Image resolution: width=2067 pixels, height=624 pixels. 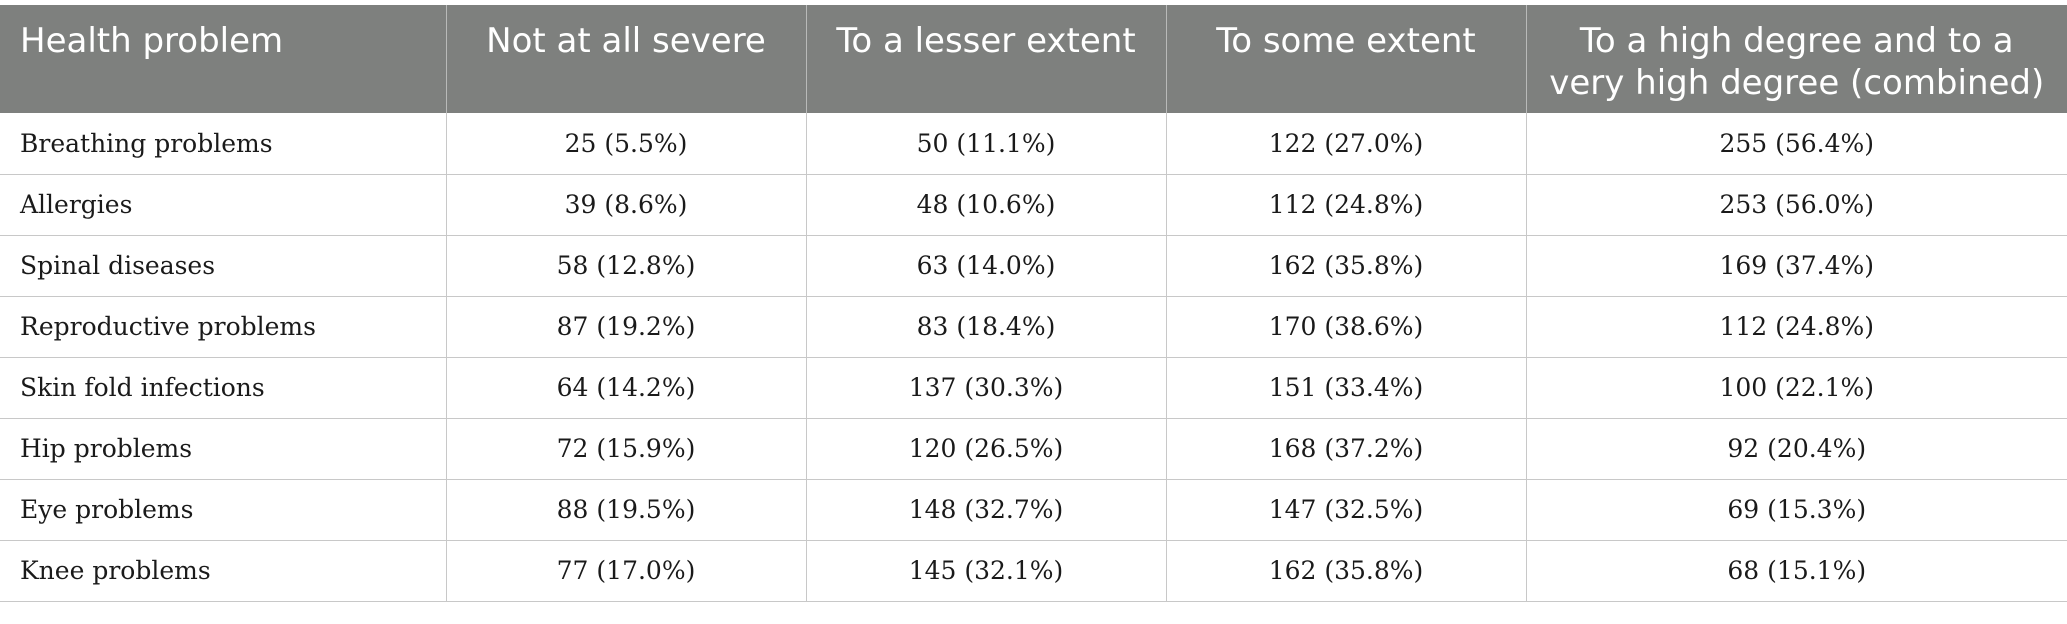 What do you see at coordinates (625, 570) in the screenshot?
I see `table-cell: 77 (17.0%)` at bounding box center [625, 570].